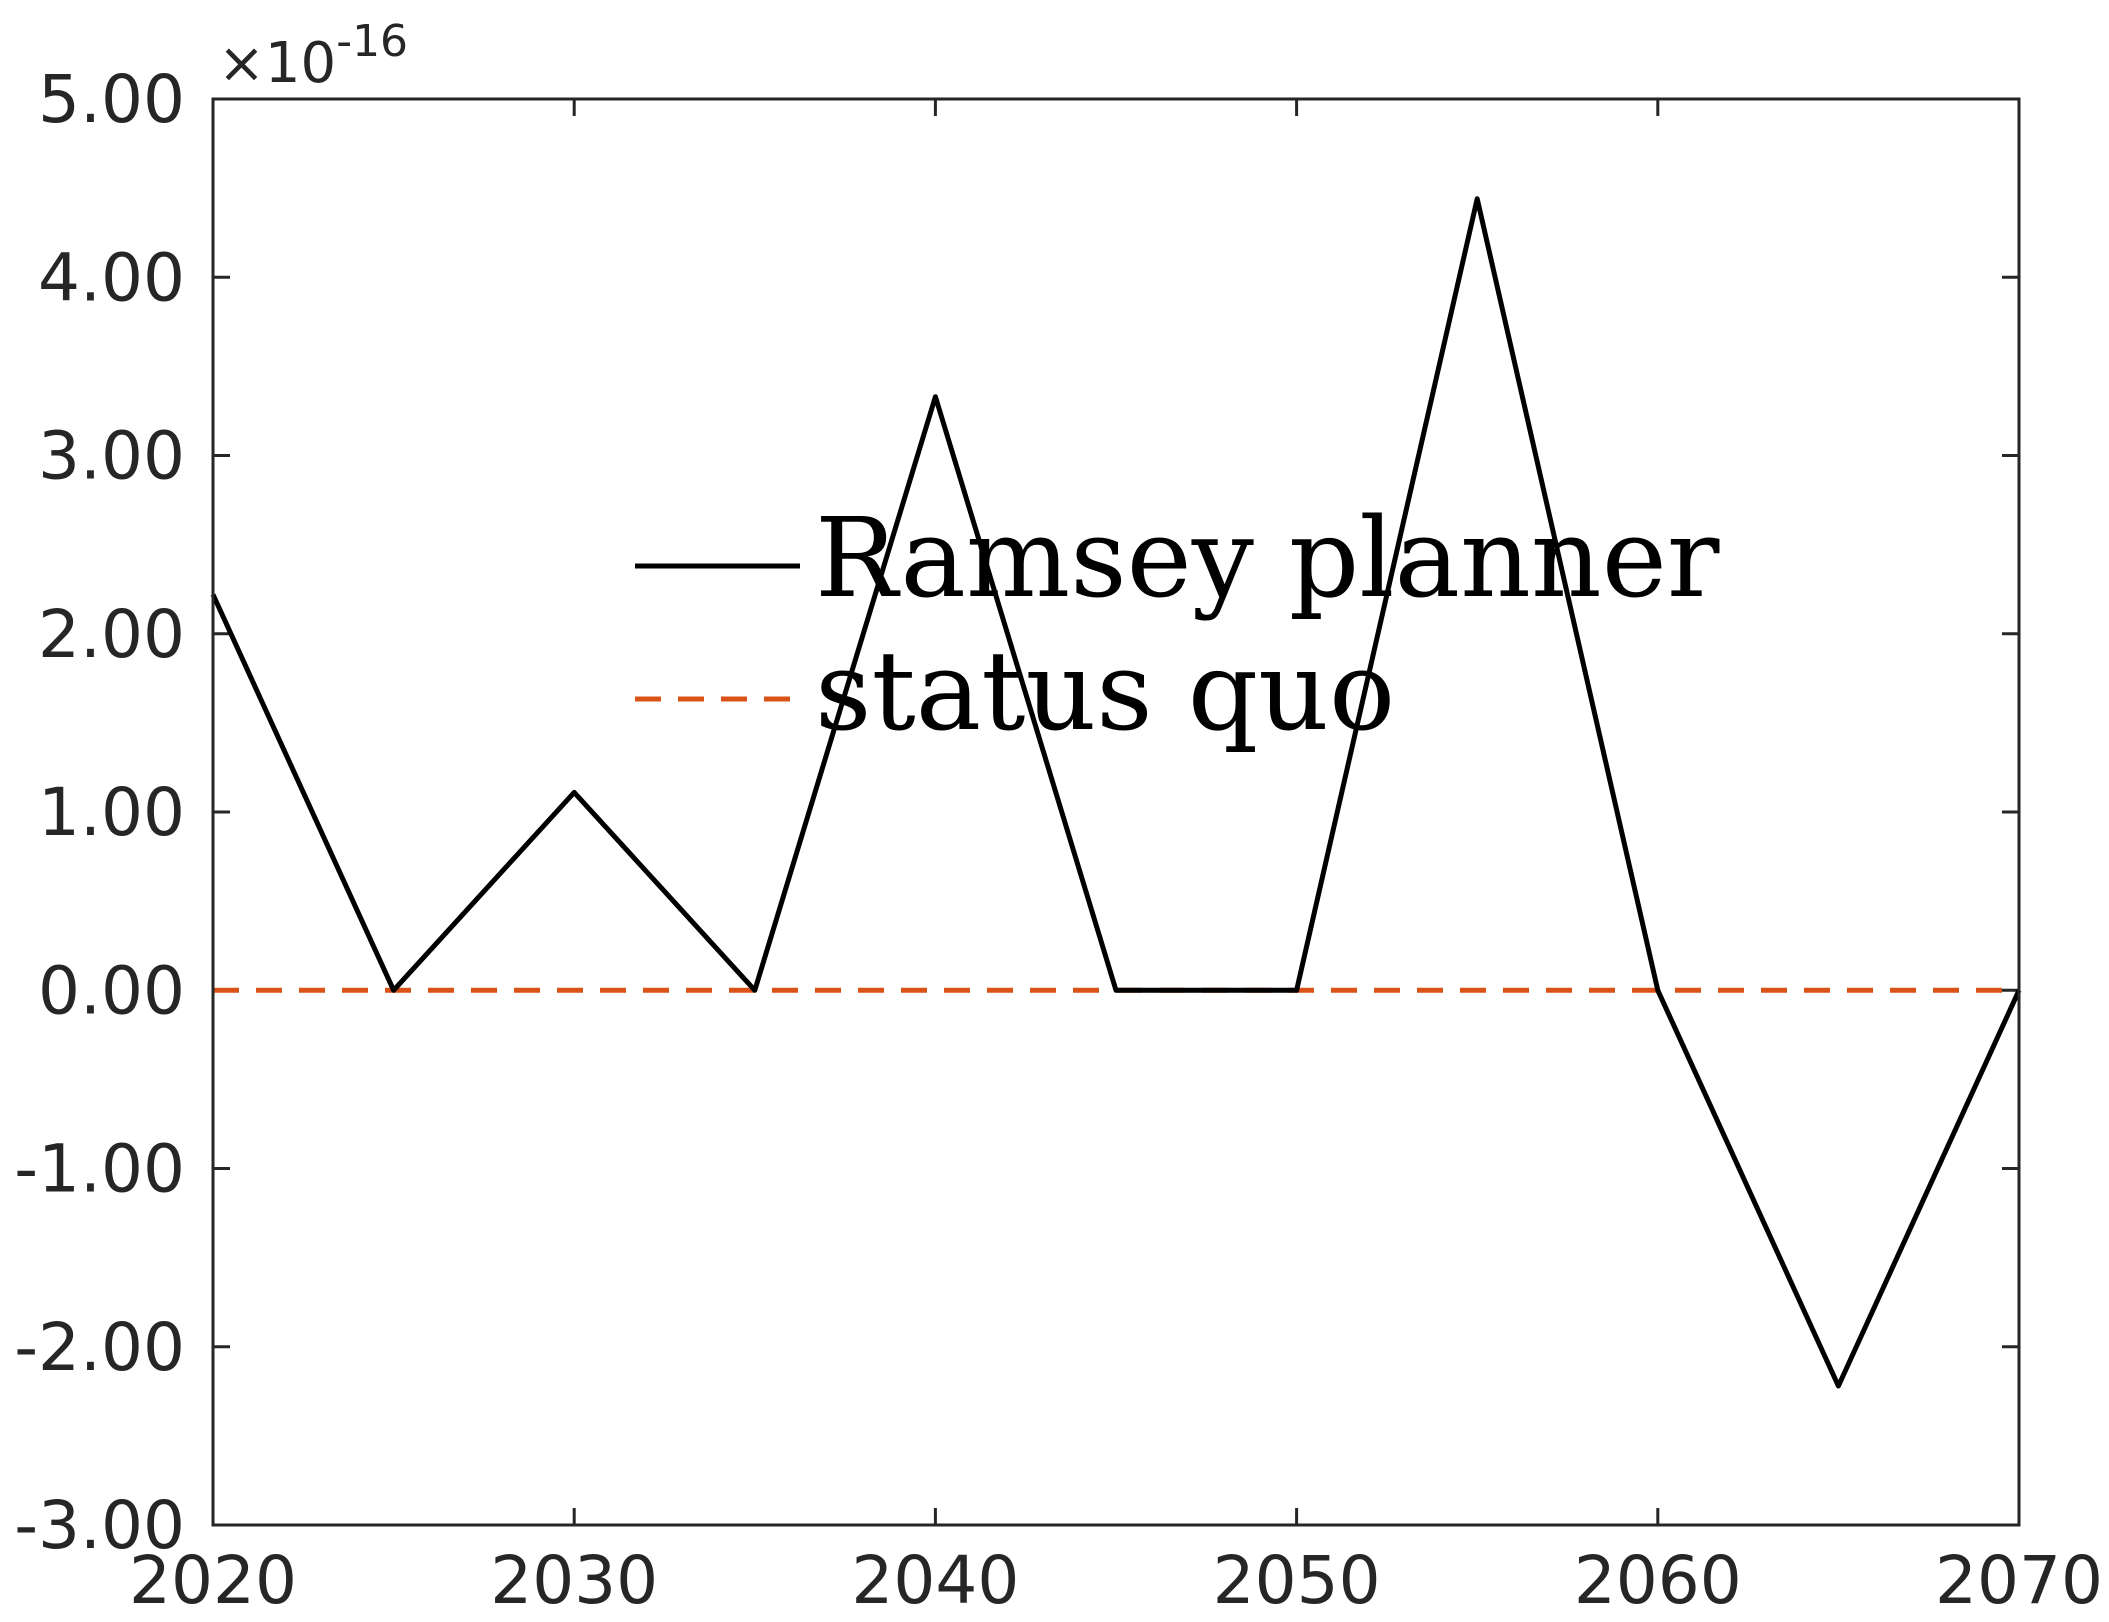 This screenshot has width=2109, height=1622. Describe the element at coordinates (1267, 558) in the screenshot. I see `legend-label-ramsey: Ramsey planner` at that location.